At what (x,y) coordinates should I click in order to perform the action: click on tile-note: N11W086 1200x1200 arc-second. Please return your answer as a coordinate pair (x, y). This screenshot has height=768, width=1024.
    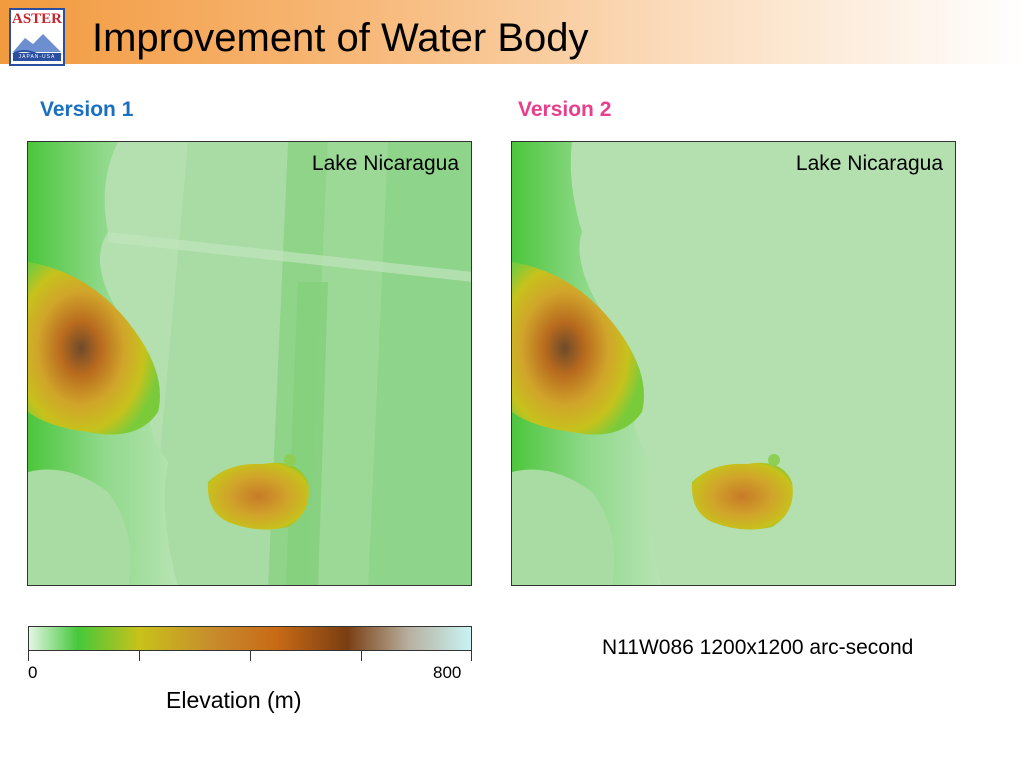
    Looking at the image, I should click on (758, 647).